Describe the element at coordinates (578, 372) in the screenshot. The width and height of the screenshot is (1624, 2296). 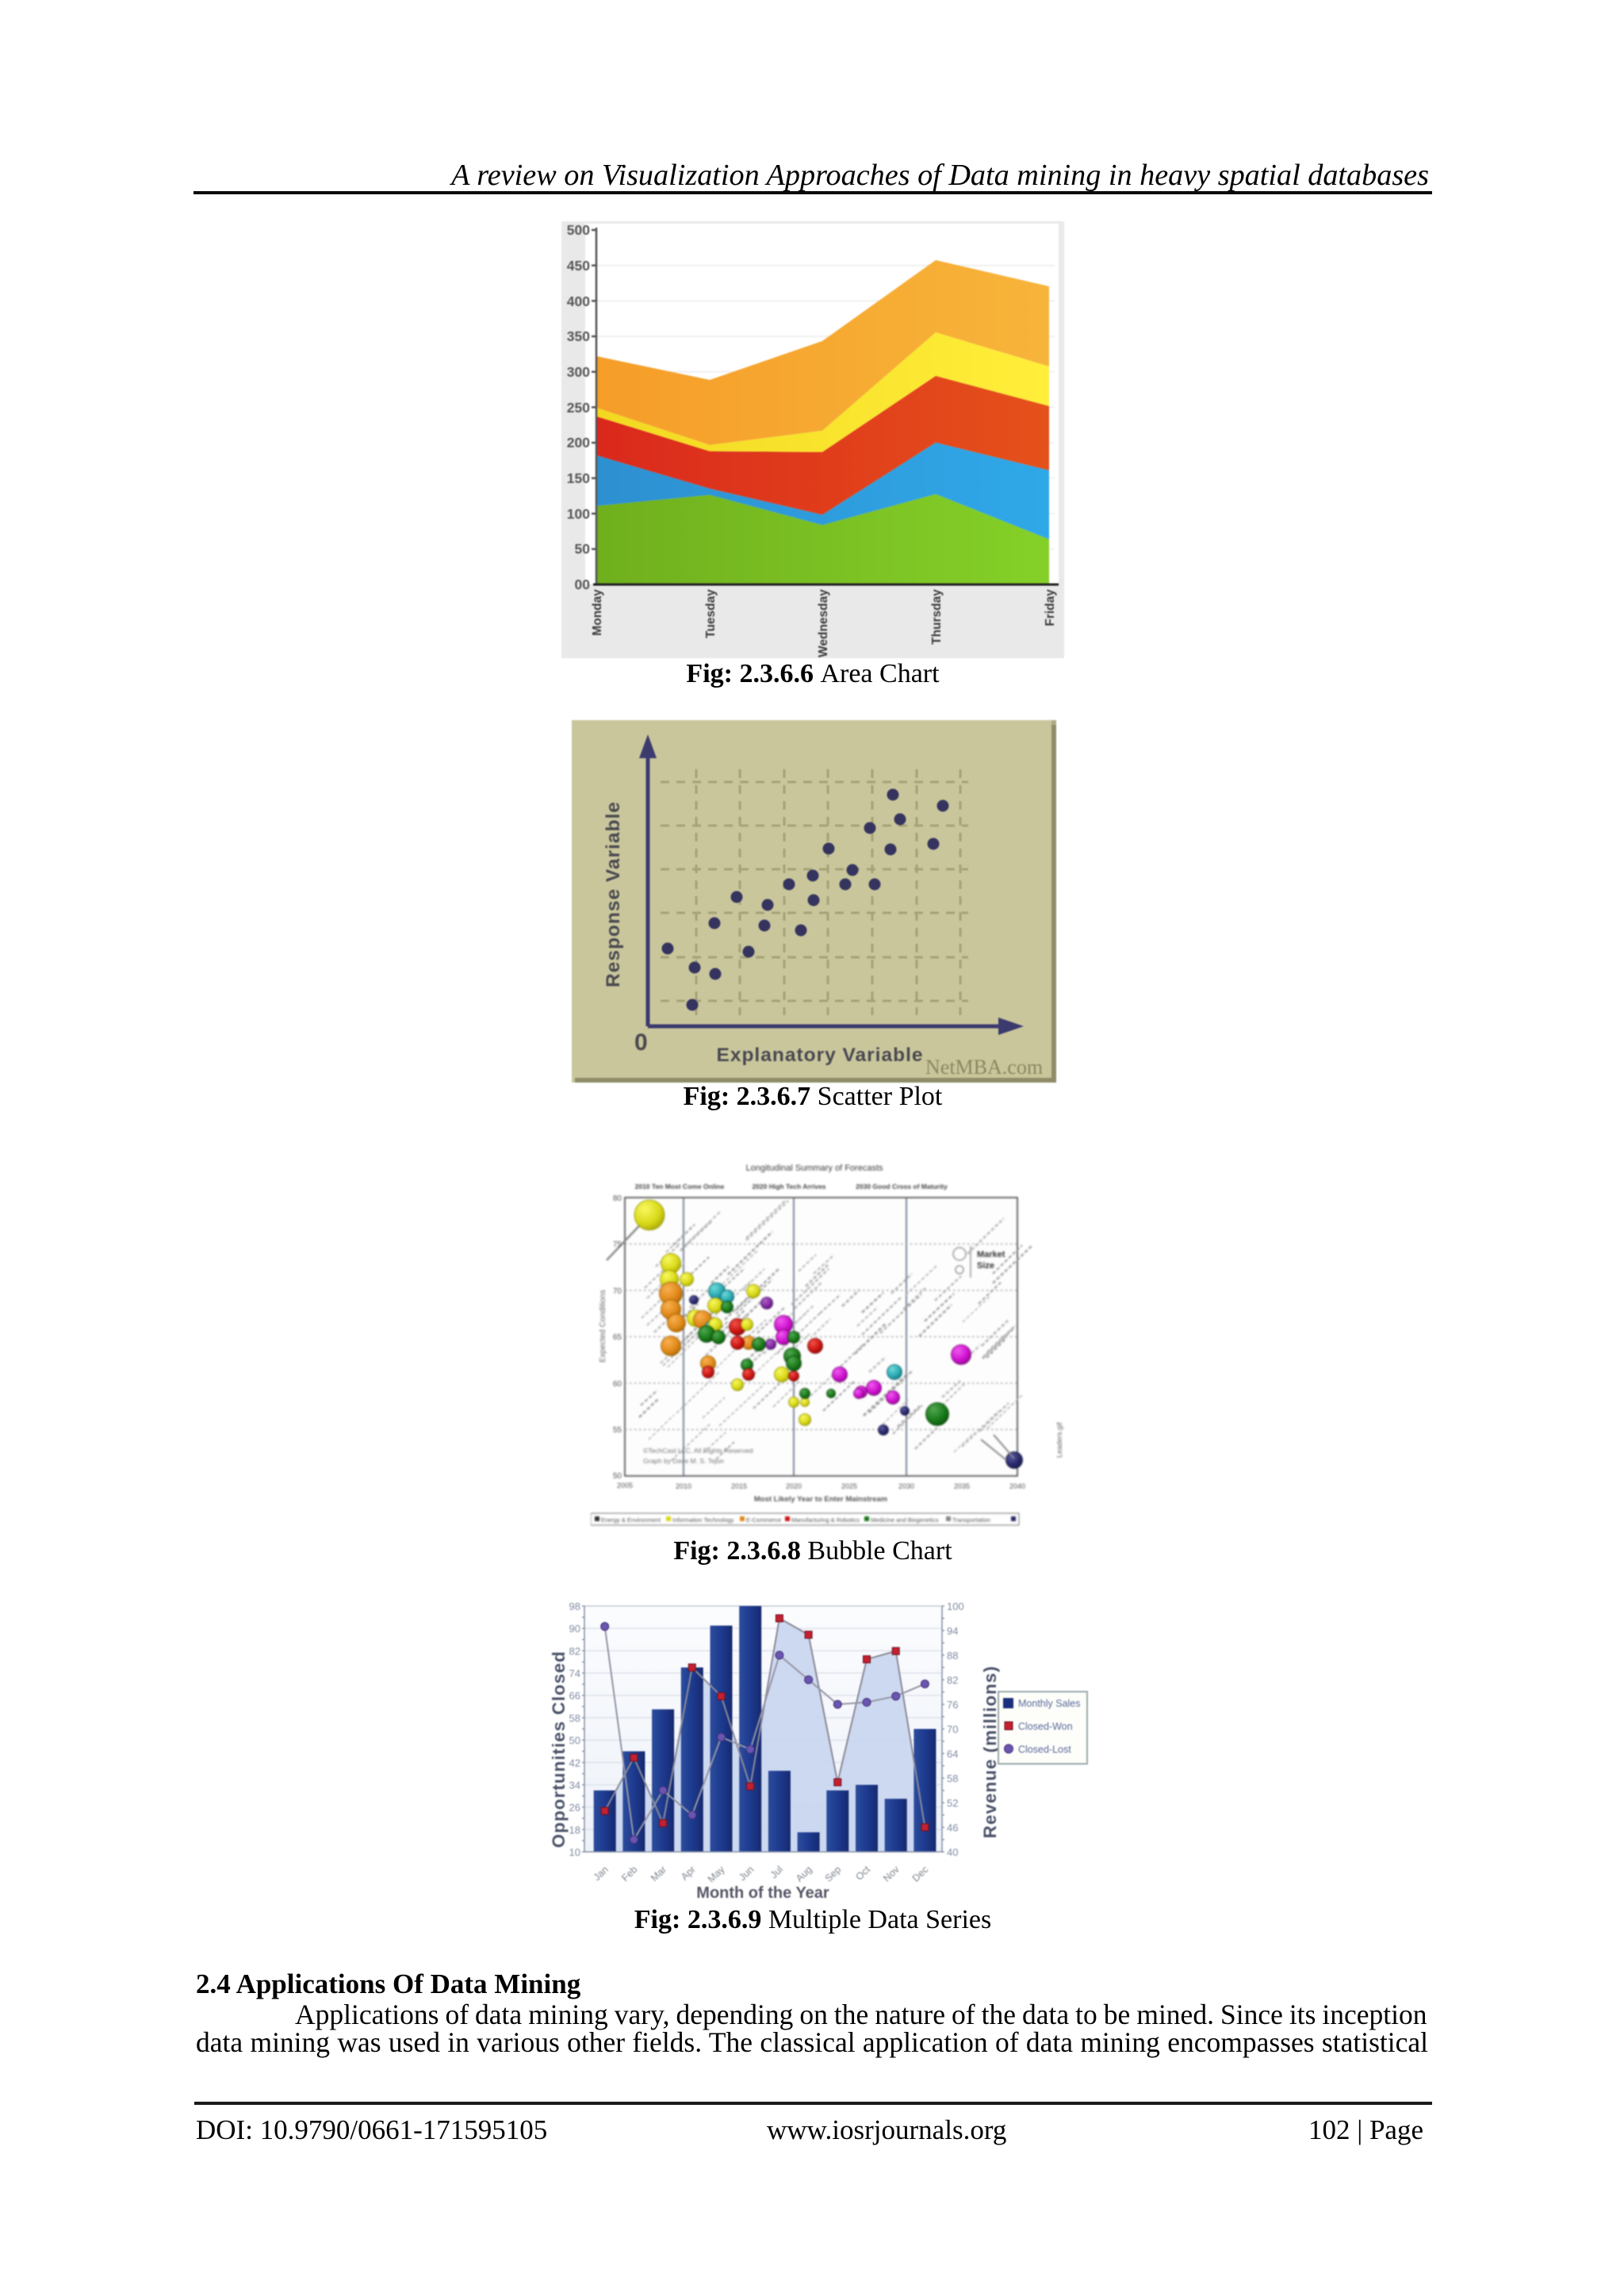
I see `svg-text: 300` at that location.